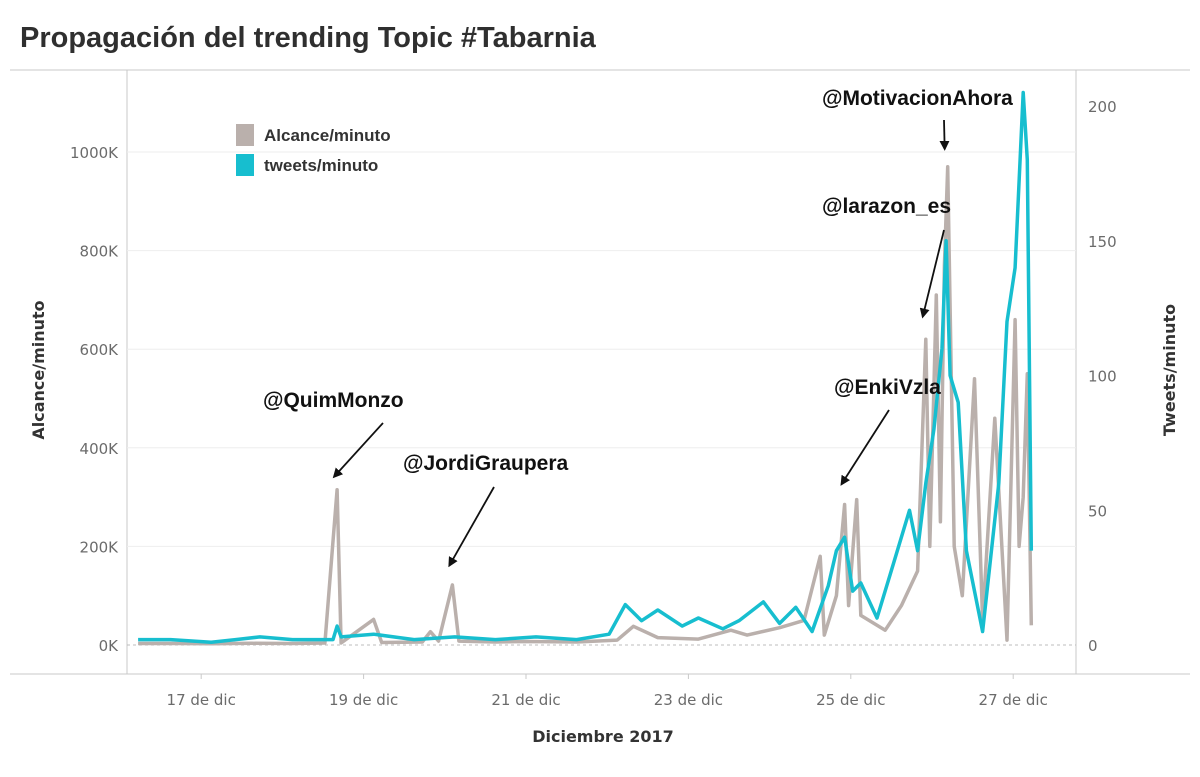 The image size is (1200, 777). What do you see at coordinates (603, 736) in the screenshot?
I see `x-axis-title: Diciembre 2017` at bounding box center [603, 736].